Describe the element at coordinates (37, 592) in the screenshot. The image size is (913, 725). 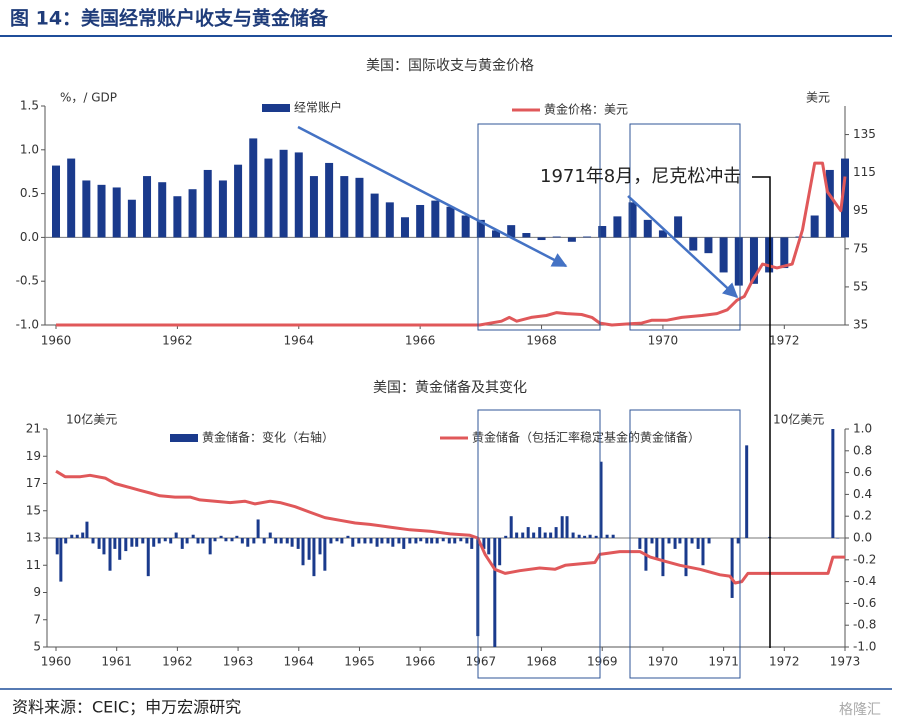
I see `y-tick-label: 9` at that location.